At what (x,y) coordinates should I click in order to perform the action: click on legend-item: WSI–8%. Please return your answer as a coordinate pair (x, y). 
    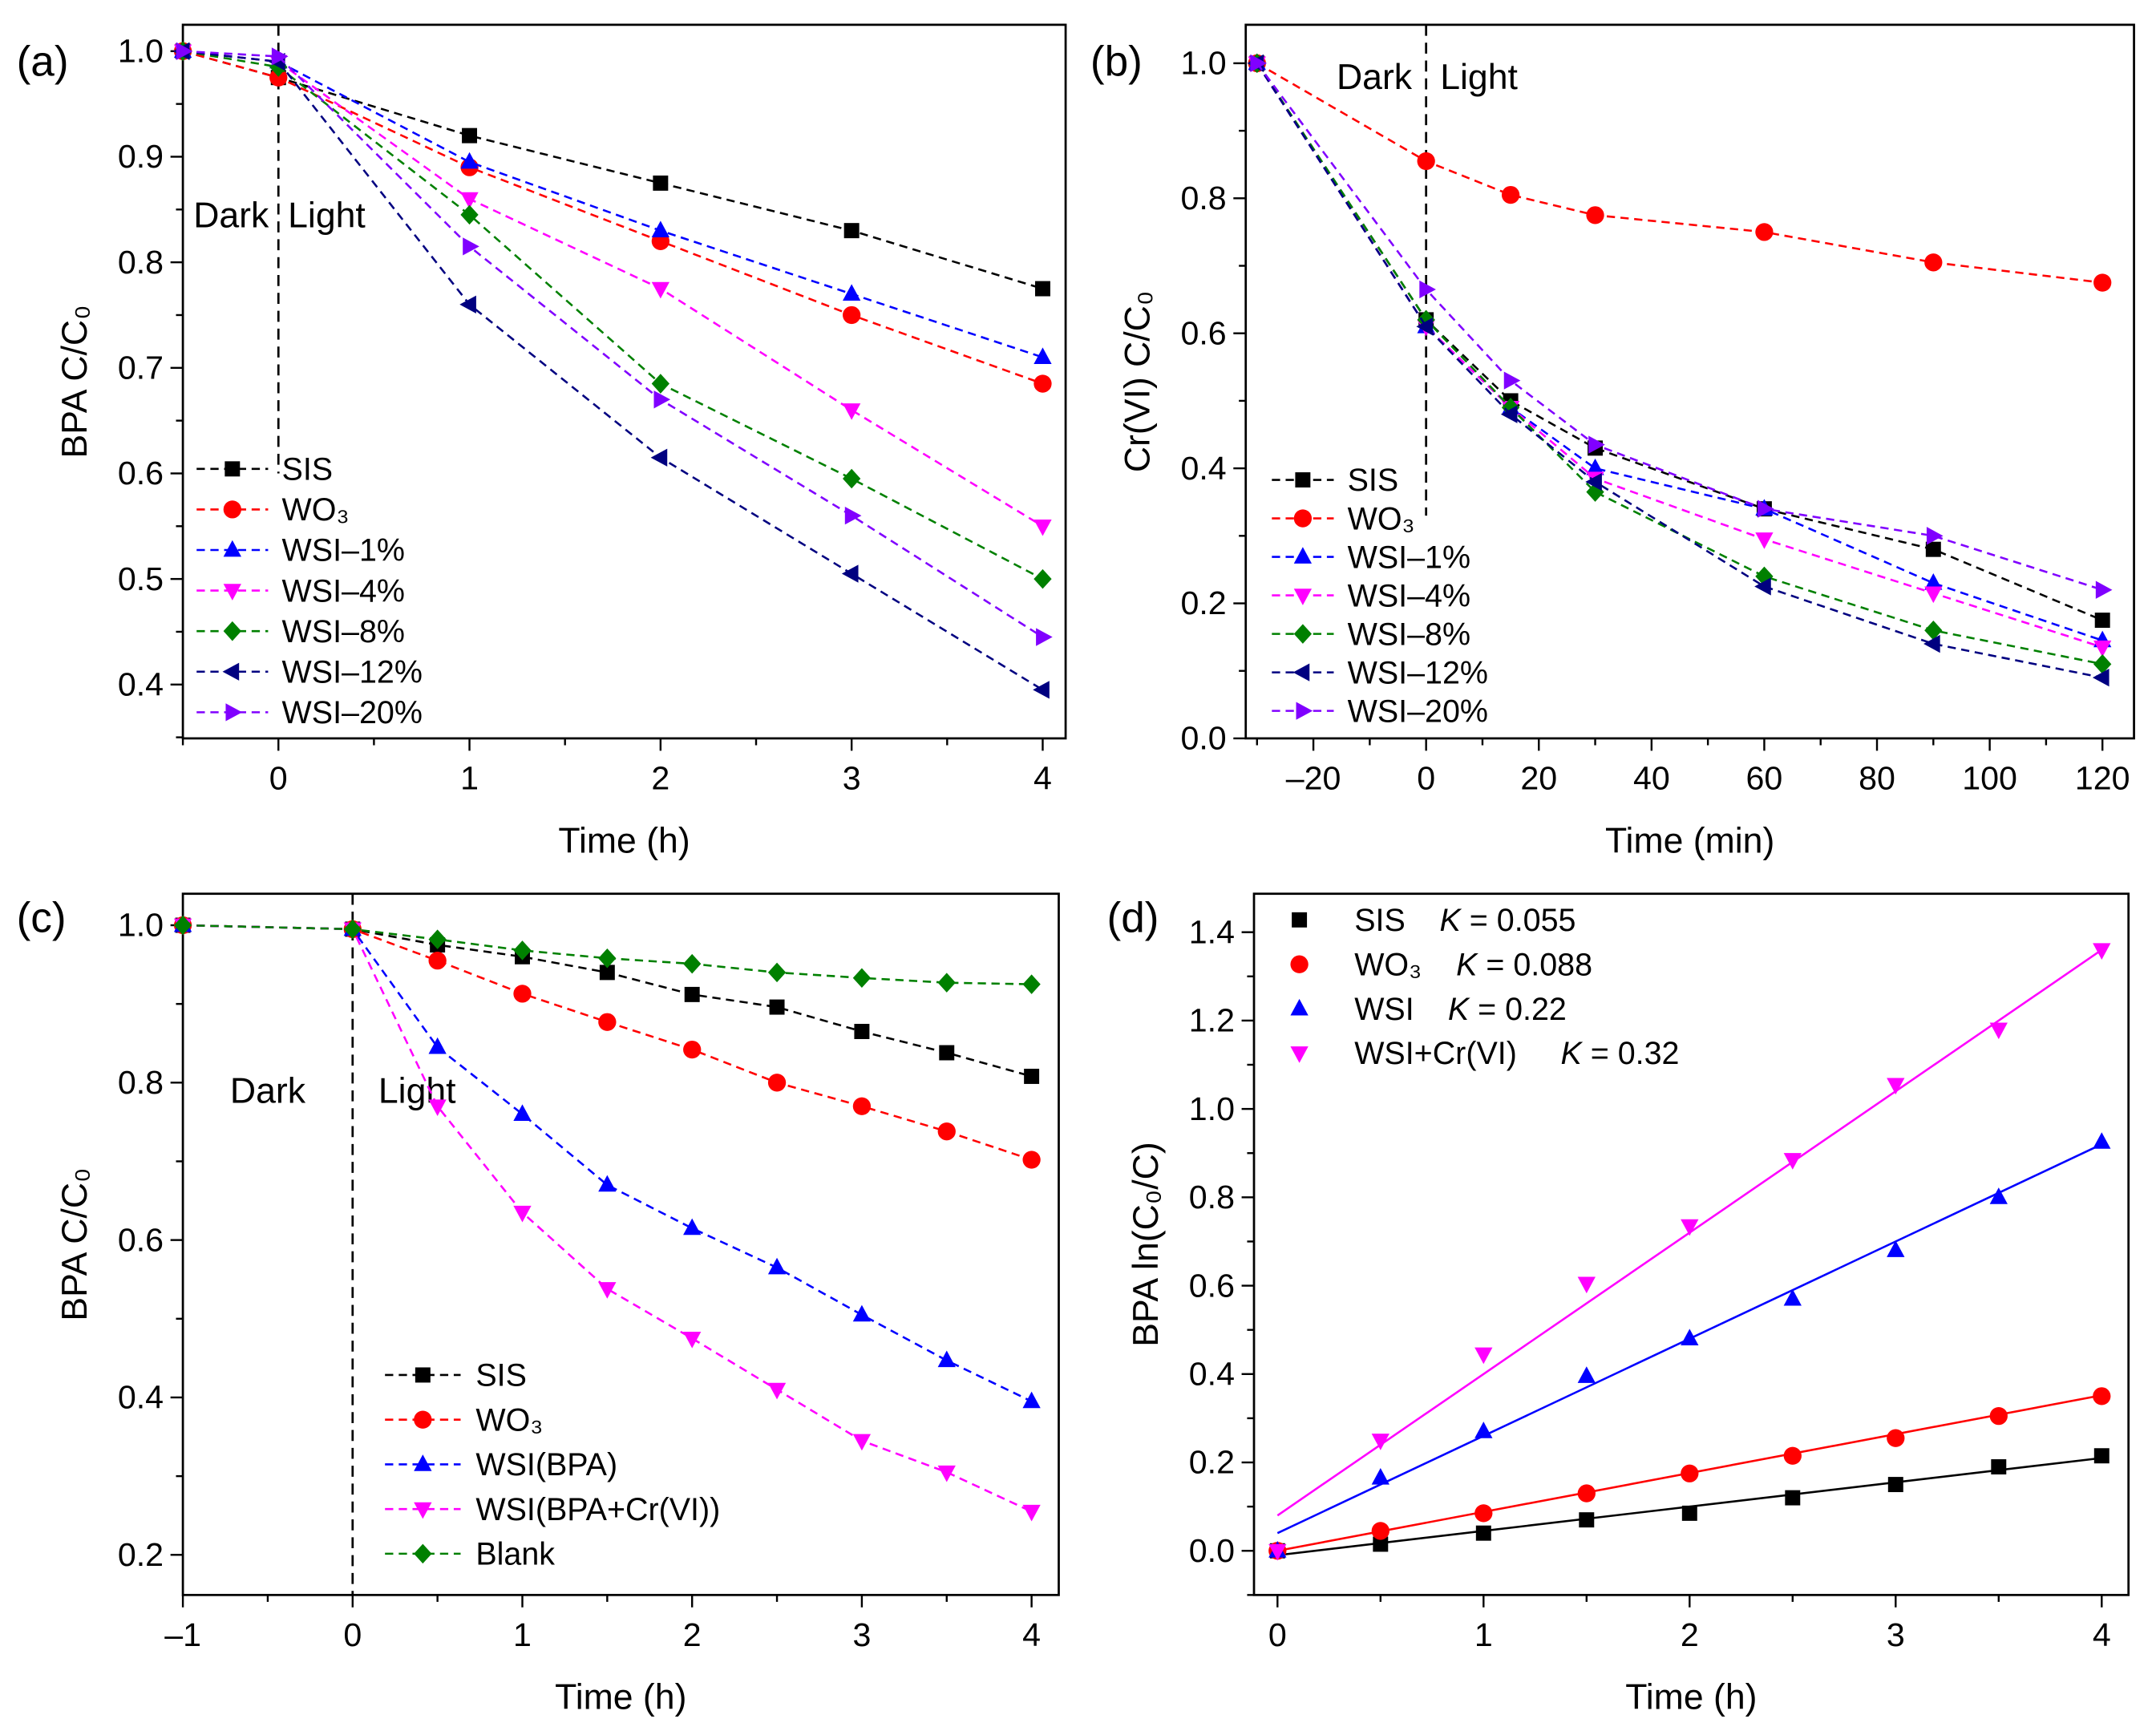
    Looking at the image, I should click on (1371, 634).